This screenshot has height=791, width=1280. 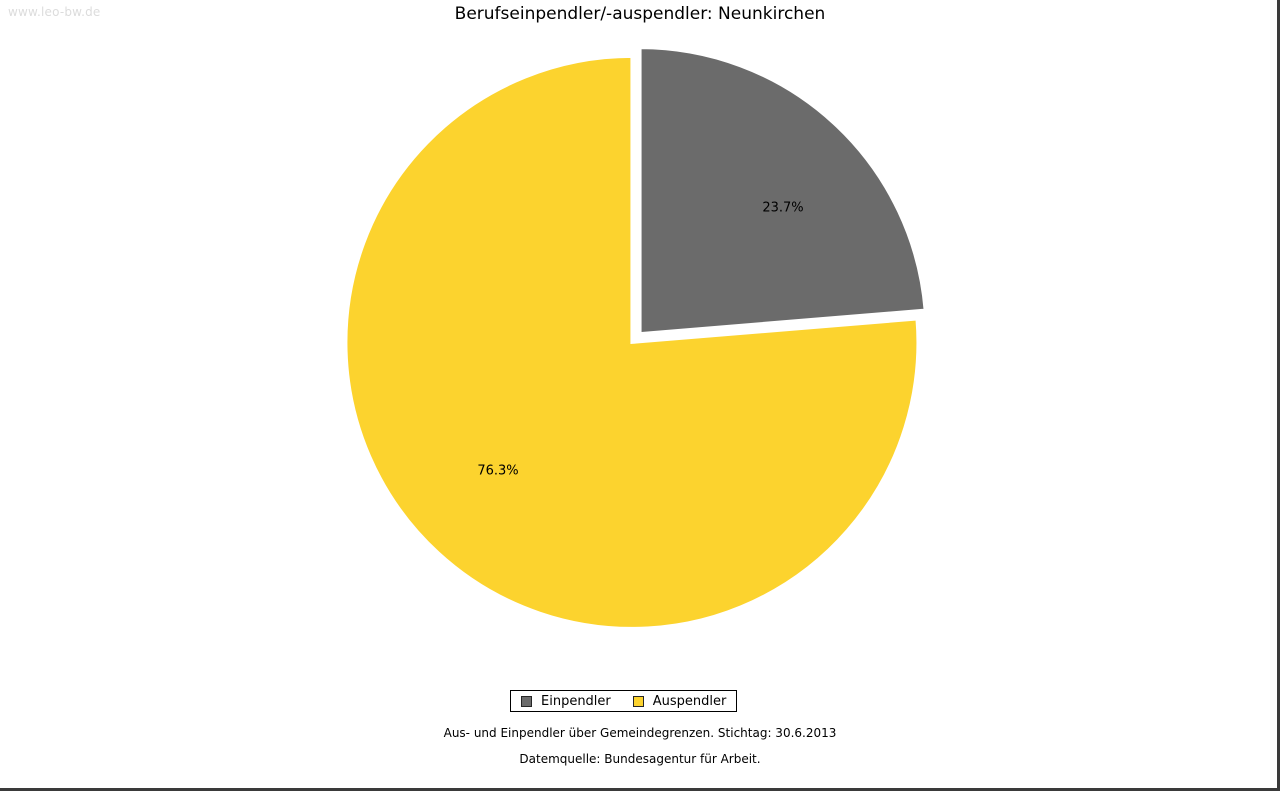 What do you see at coordinates (576, 701) in the screenshot?
I see `legend-item-label: Einpendler` at bounding box center [576, 701].